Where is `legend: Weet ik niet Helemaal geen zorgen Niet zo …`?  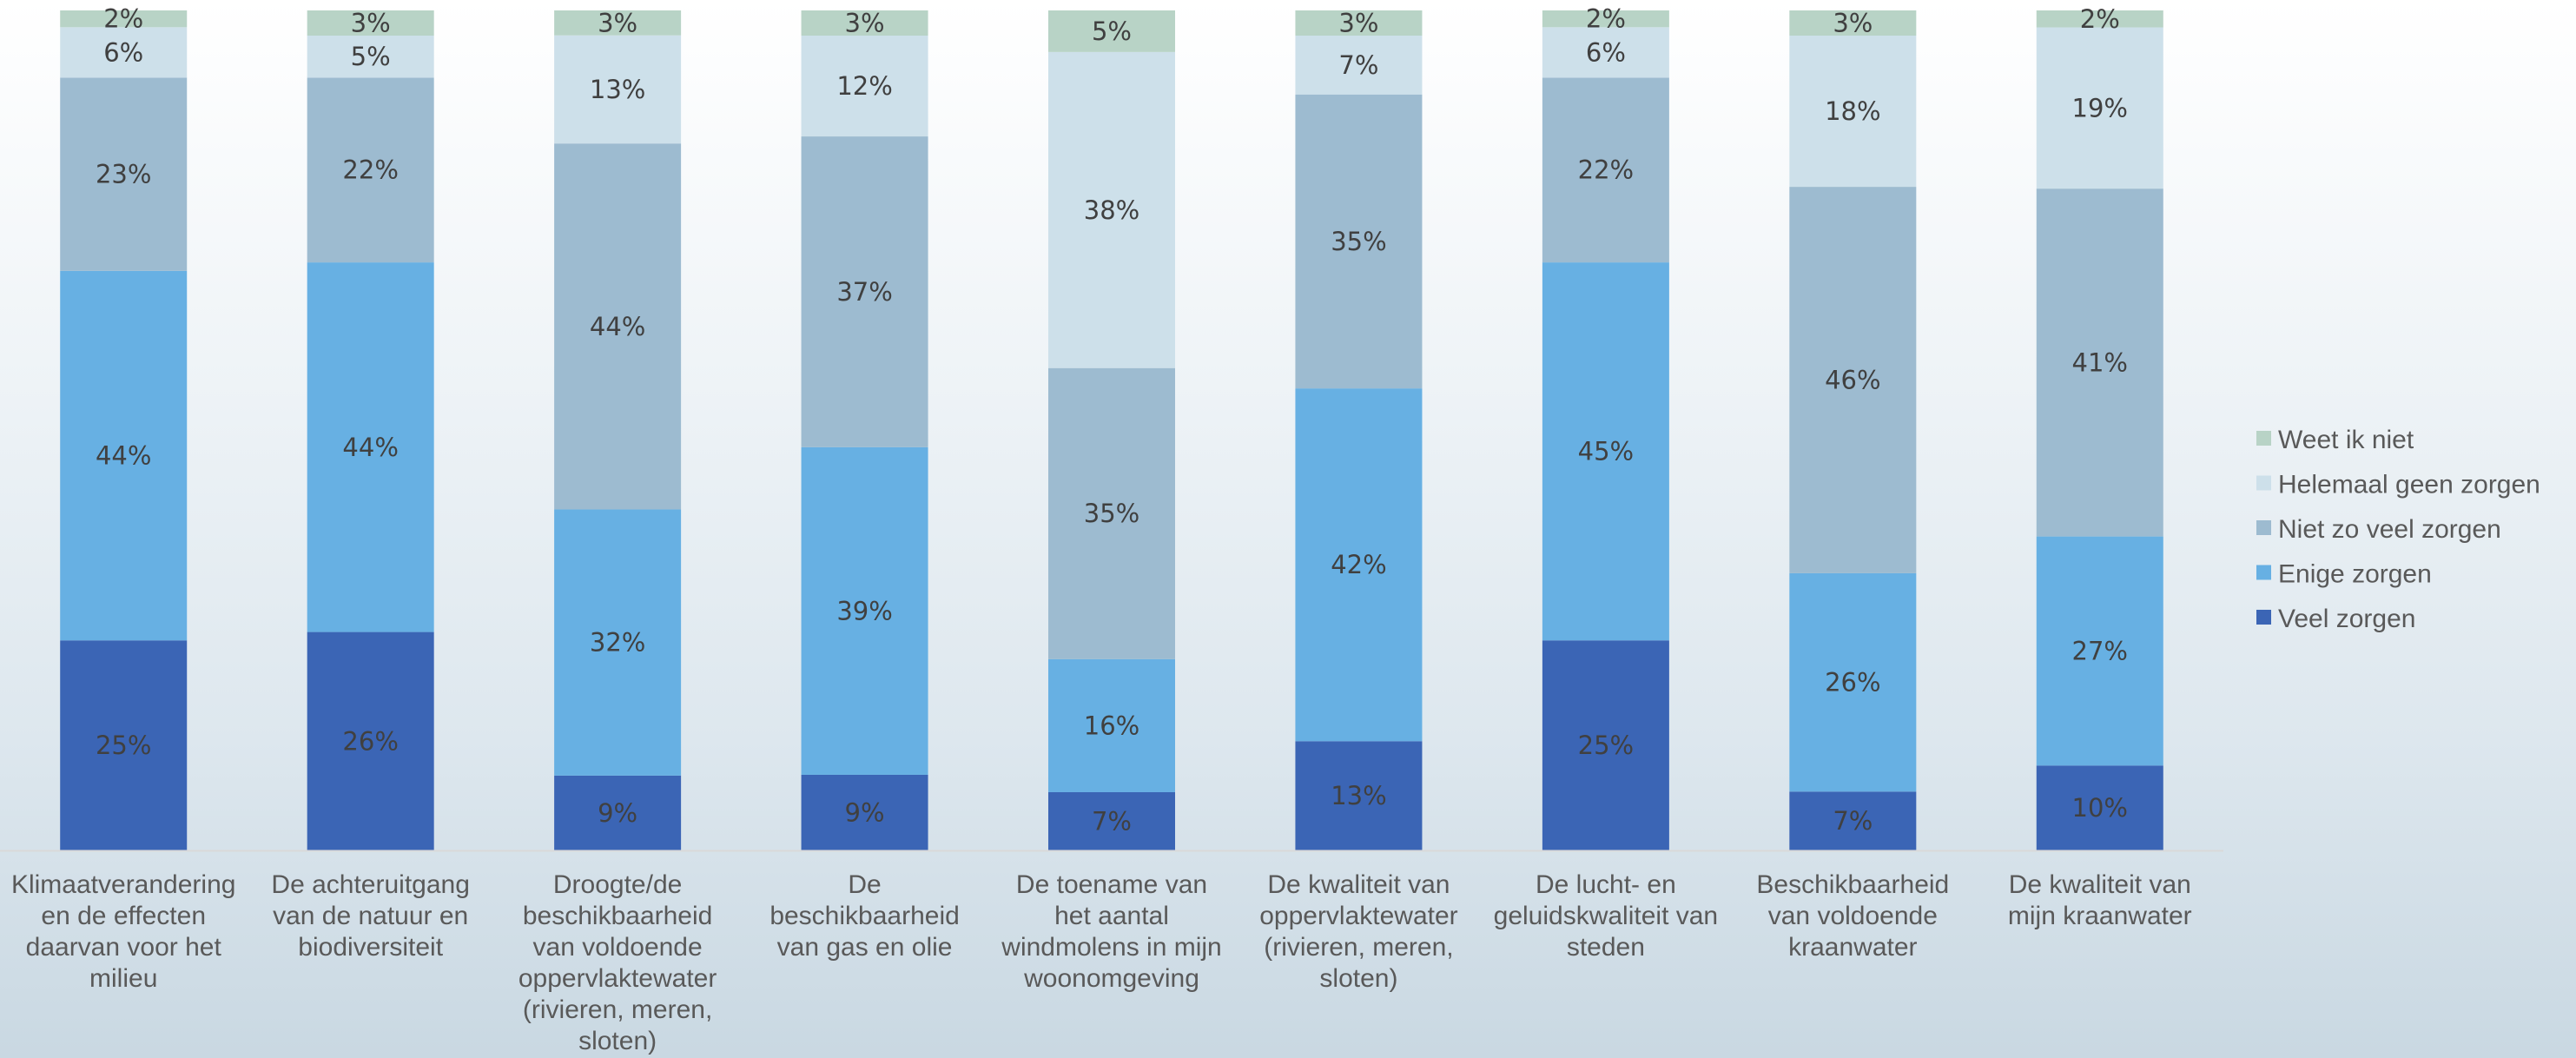 legend: Weet ik niet Helemaal geen zorgen Niet zo … is located at coordinates (2398, 529).